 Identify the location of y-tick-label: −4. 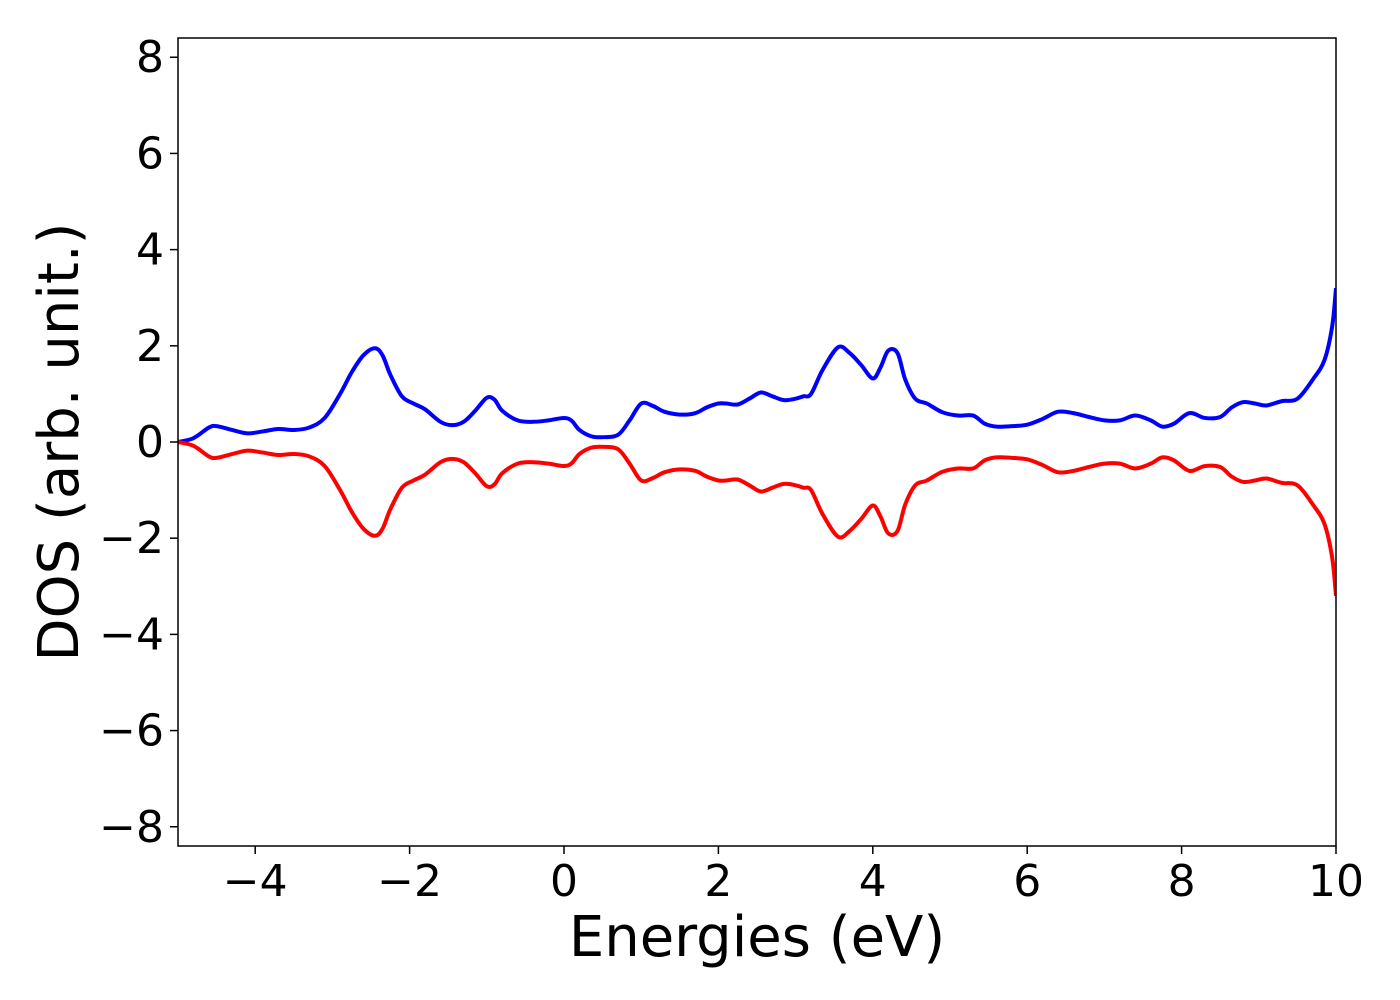
(131, 634).